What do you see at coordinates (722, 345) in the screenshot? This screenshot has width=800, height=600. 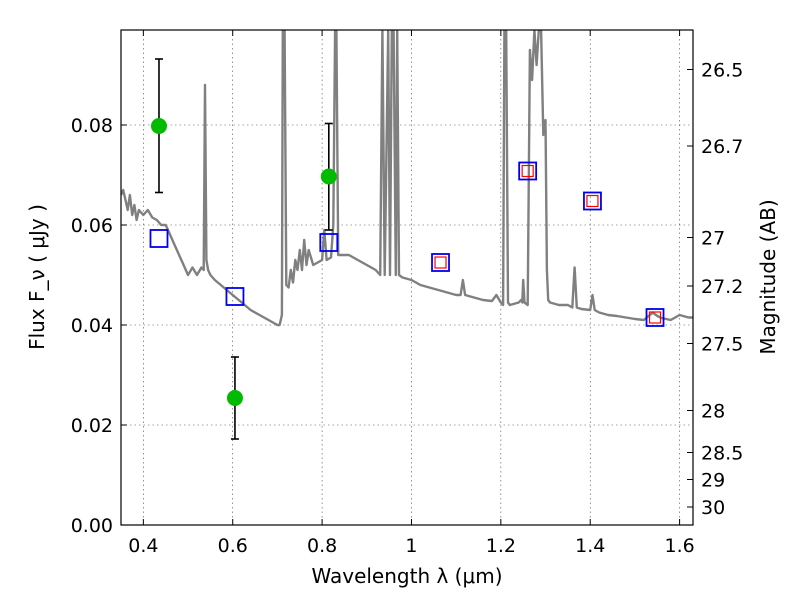 I see `right-tick-label: 27.5` at bounding box center [722, 345].